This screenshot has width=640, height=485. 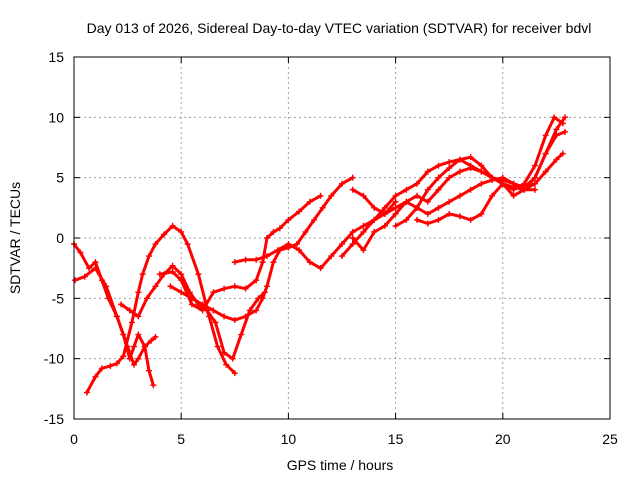 What do you see at coordinates (610, 439) in the screenshot?
I see `x-tick-label: 25` at bounding box center [610, 439].